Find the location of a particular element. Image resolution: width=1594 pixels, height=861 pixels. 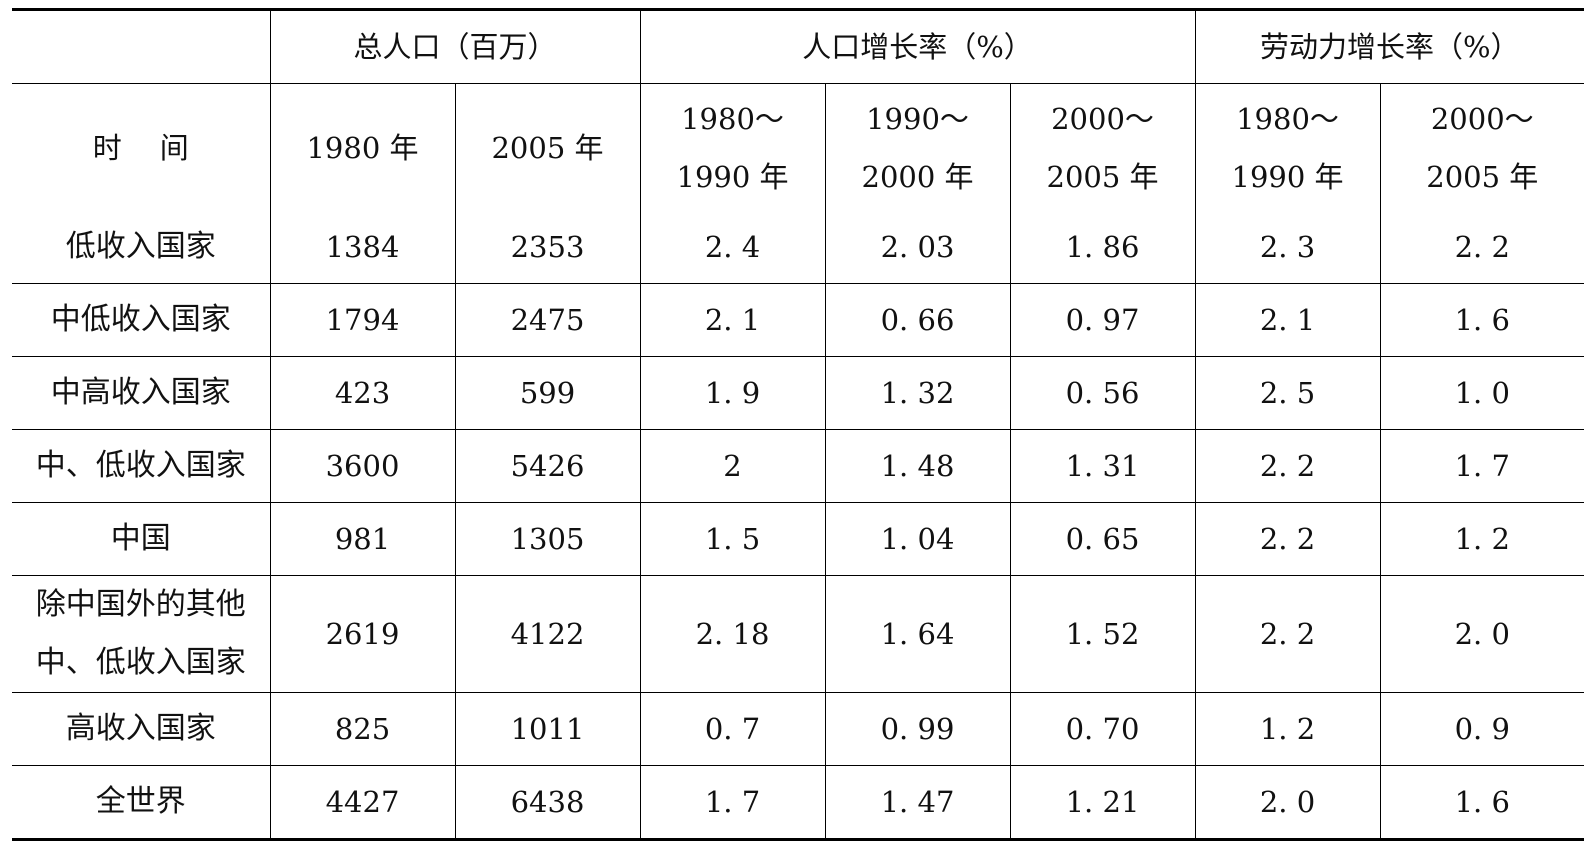

header-population-growth: 人口增长率（%） is located at coordinates (917, 46).